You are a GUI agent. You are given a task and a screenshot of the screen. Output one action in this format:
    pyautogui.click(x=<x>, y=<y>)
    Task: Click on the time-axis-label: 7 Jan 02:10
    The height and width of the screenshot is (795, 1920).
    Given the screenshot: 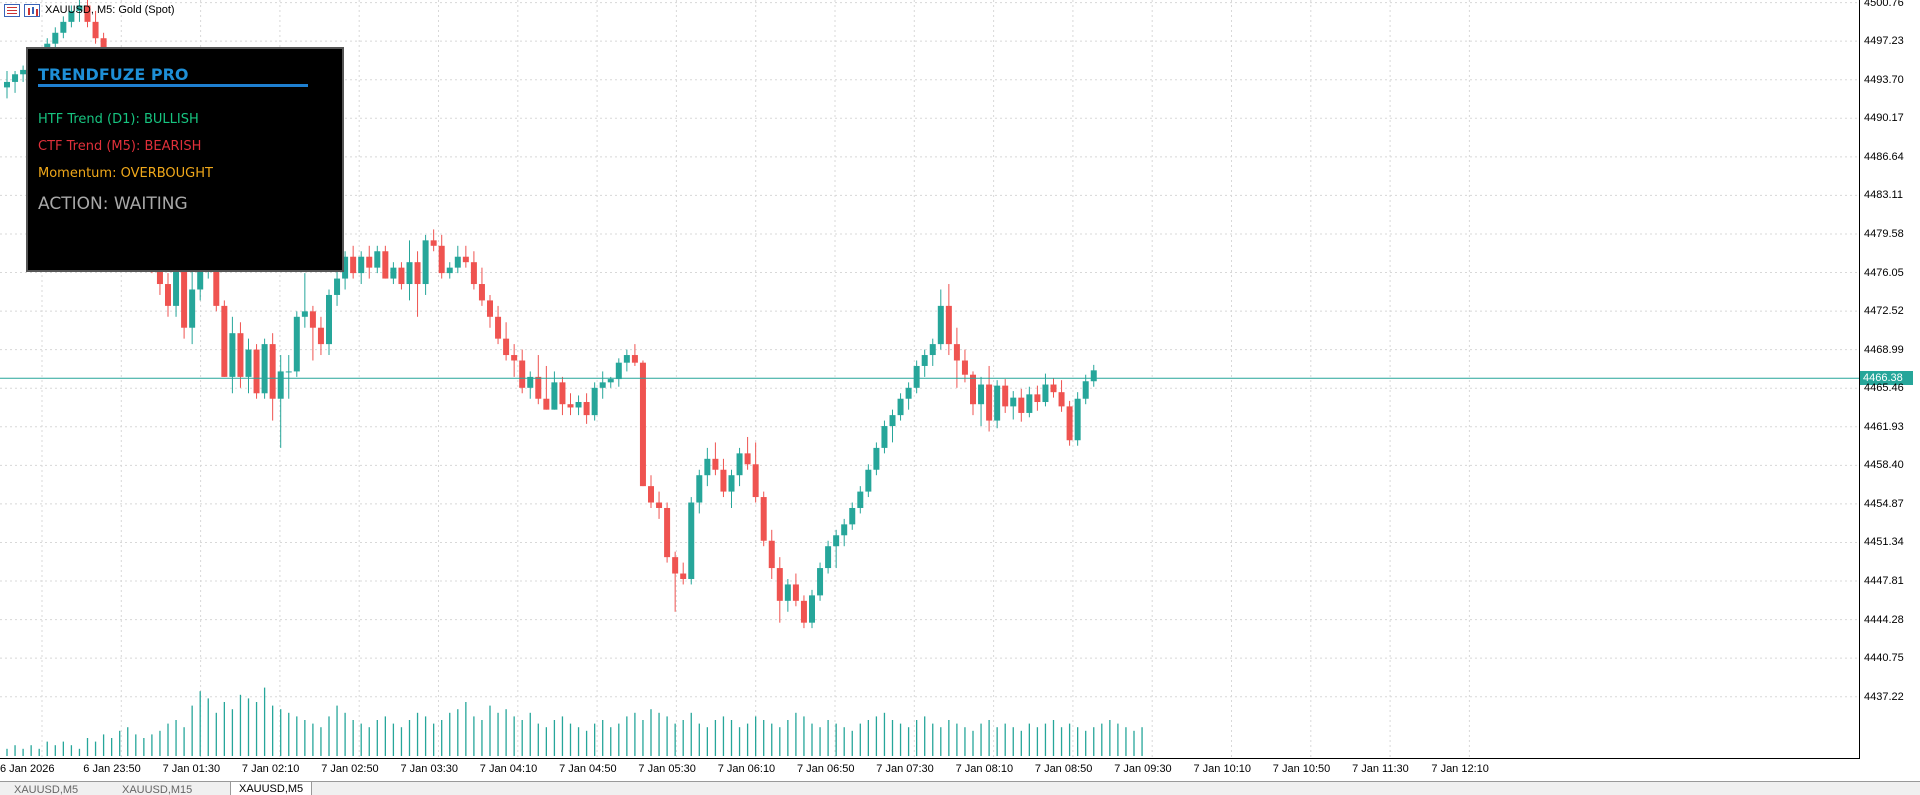 What is the action you would take?
    pyautogui.click(x=270, y=769)
    